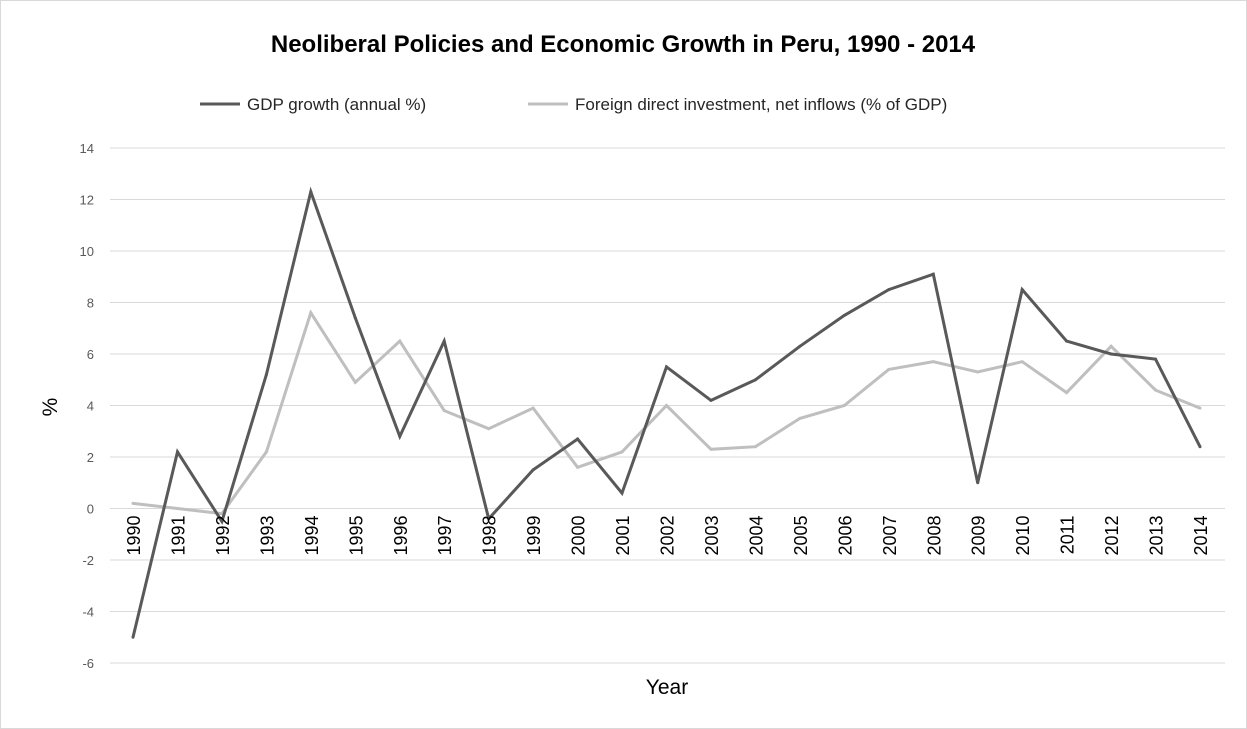 The height and width of the screenshot is (729, 1247). What do you see at coordinates (312, 536) in the screenshot?
I see `x-tick-label: 1994` at bounding box center [312, 536].